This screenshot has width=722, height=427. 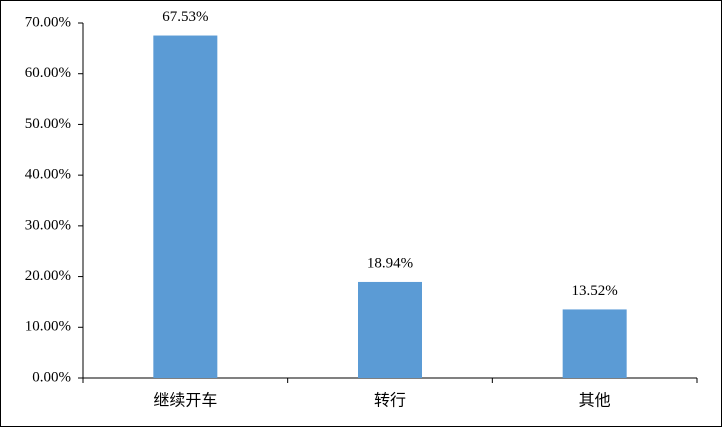 What do you see at coordinates (48, 327) in the screenshot?
I see `y-tick-label: 10.00%` at bounding box center [48, 327].